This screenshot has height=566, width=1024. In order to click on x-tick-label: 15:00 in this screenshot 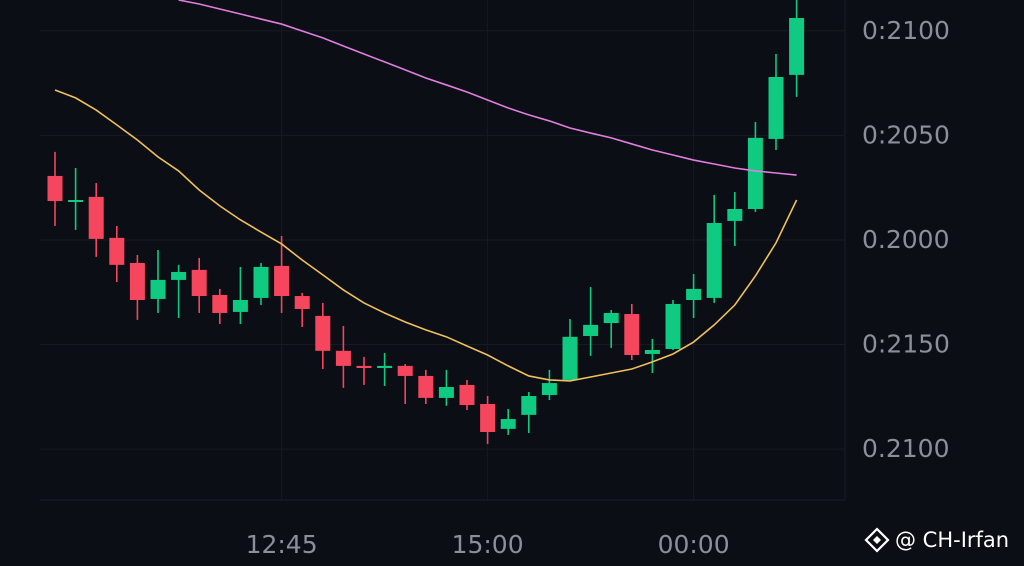, I will do `click(488, 544)`.